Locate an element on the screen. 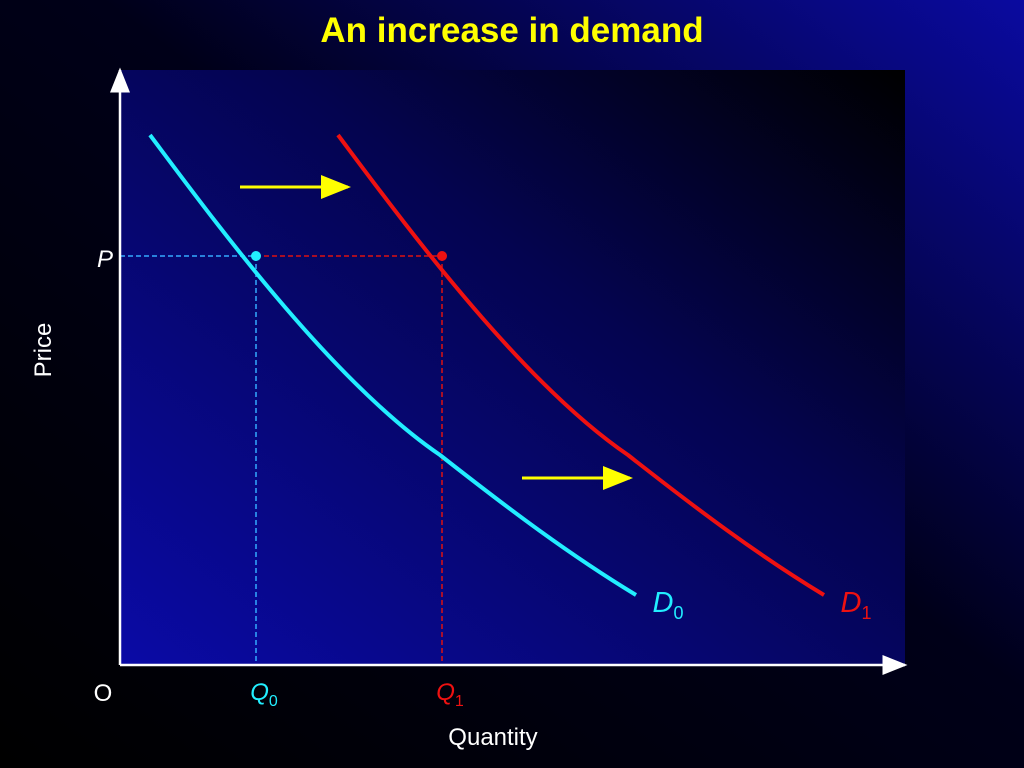 The width and height of the screenshot is (1024, 768). d1-label: D1 is located at coordinates (856, 605).